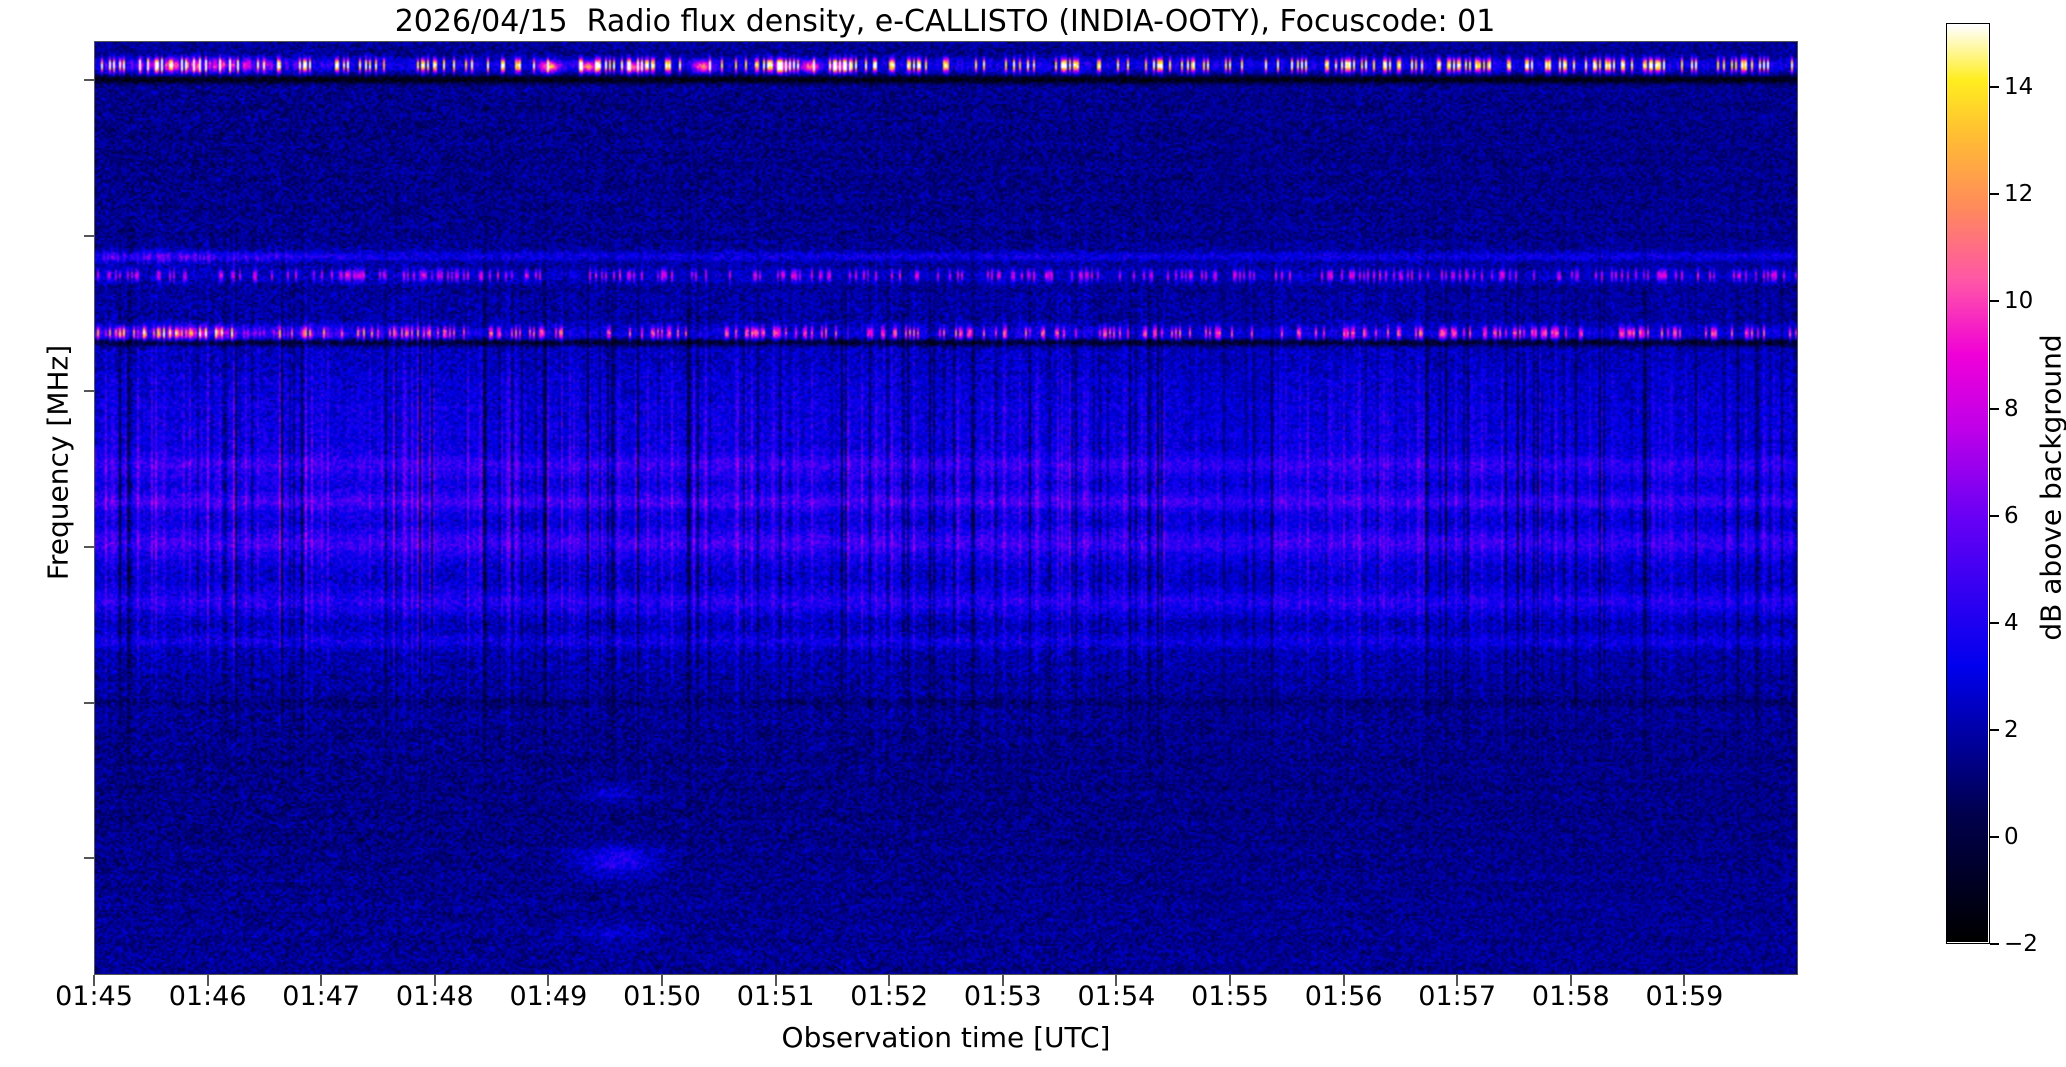  I want to click on x-axis-tick-label: 01:45, so click(94, 996).